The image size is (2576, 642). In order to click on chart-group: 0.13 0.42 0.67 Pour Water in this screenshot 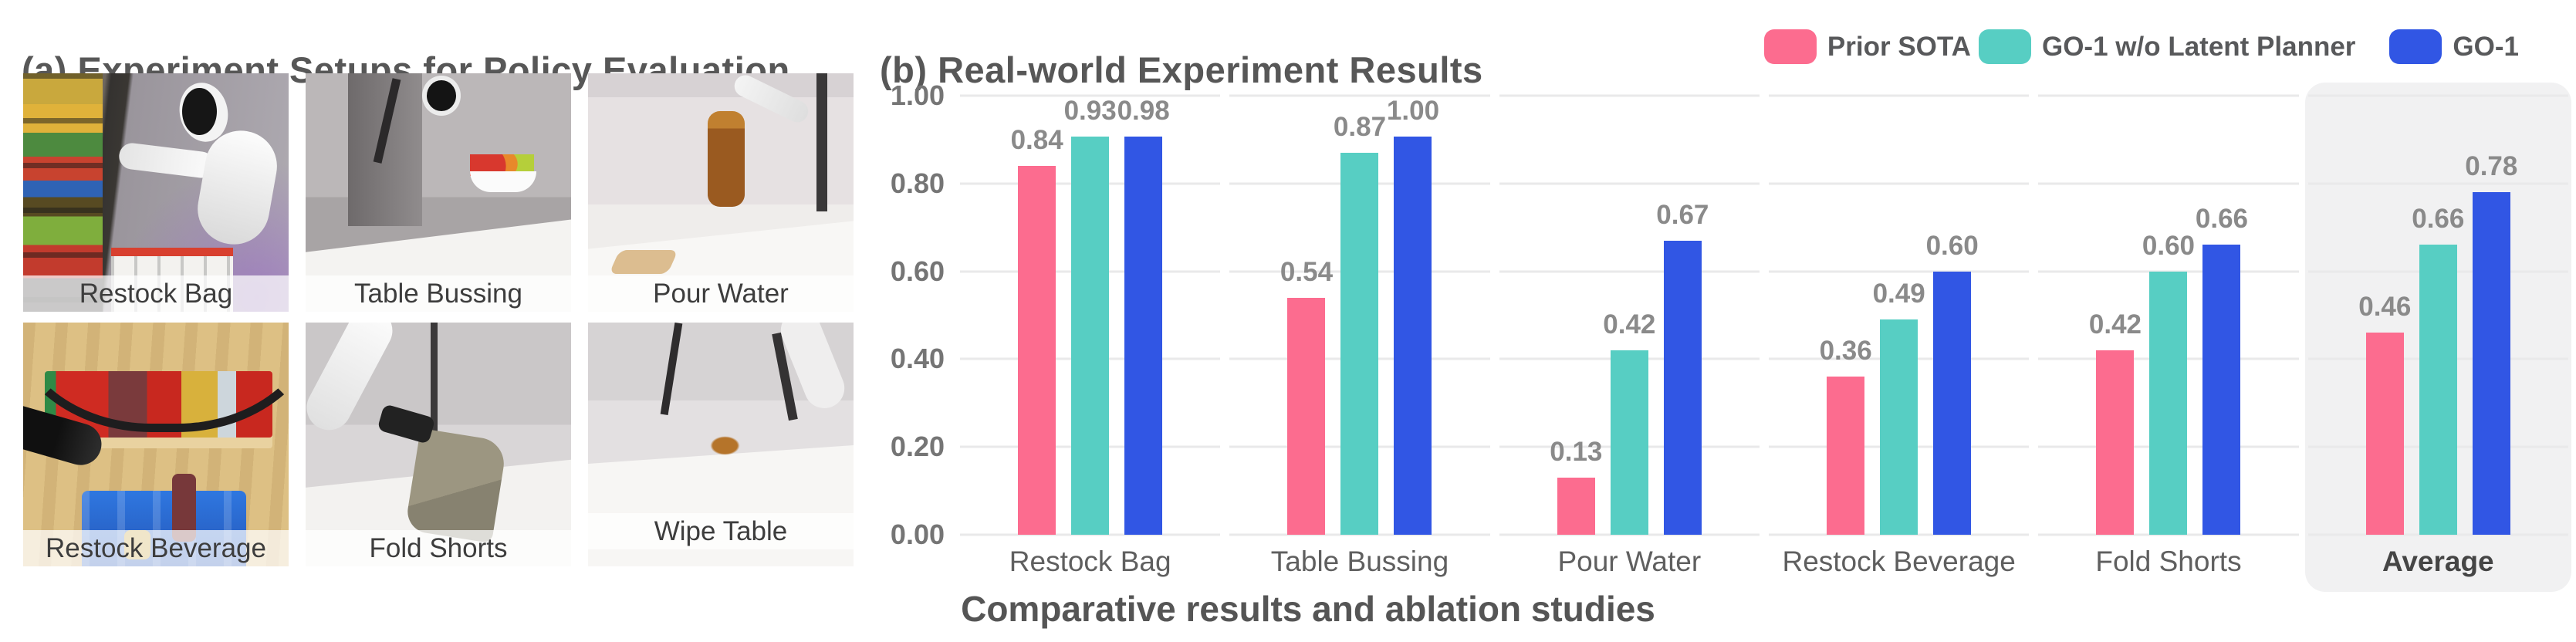, I will do `click(1629, 335)`.